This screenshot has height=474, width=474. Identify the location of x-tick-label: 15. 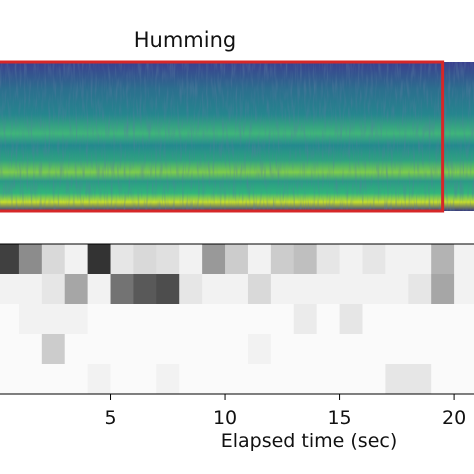
(339, 418).